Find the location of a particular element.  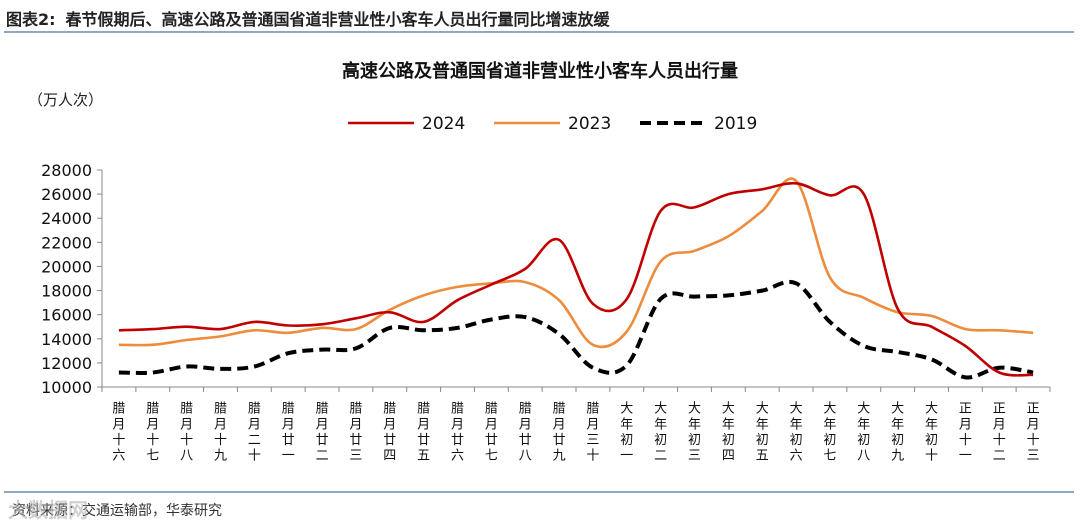

x-tick-label: 正月十三 is located at coordinates (1033, 433).